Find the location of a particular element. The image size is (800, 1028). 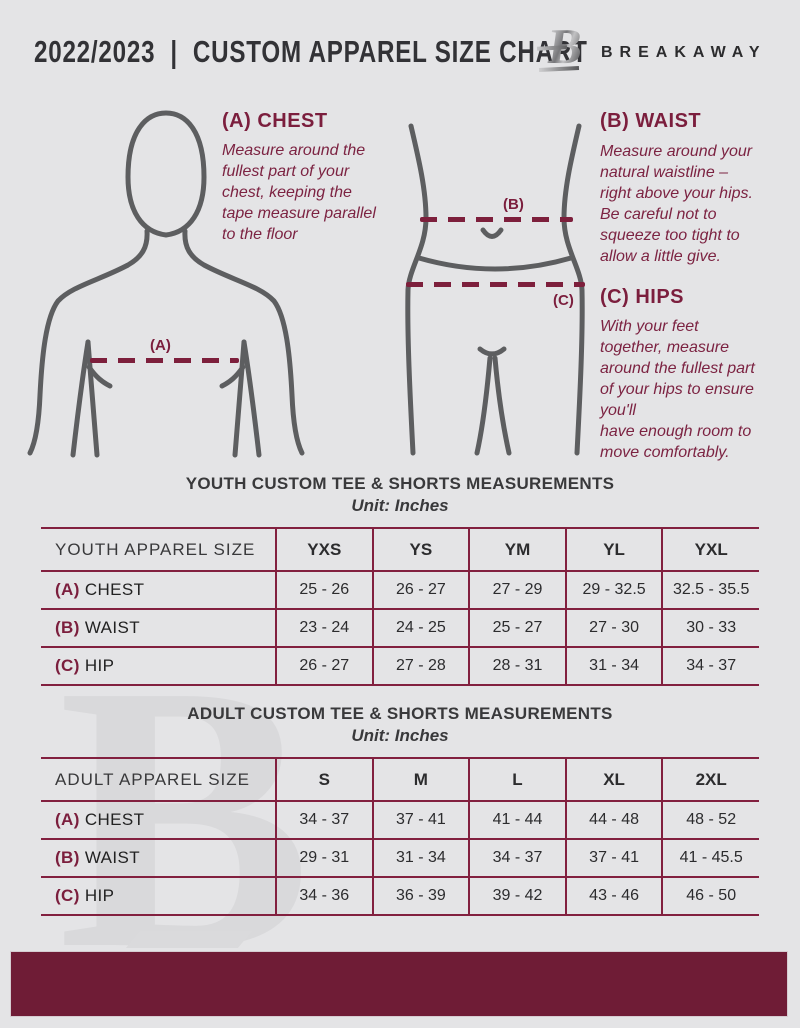

brand-name: BREAKAWAY is located at coordinates (684, 52).